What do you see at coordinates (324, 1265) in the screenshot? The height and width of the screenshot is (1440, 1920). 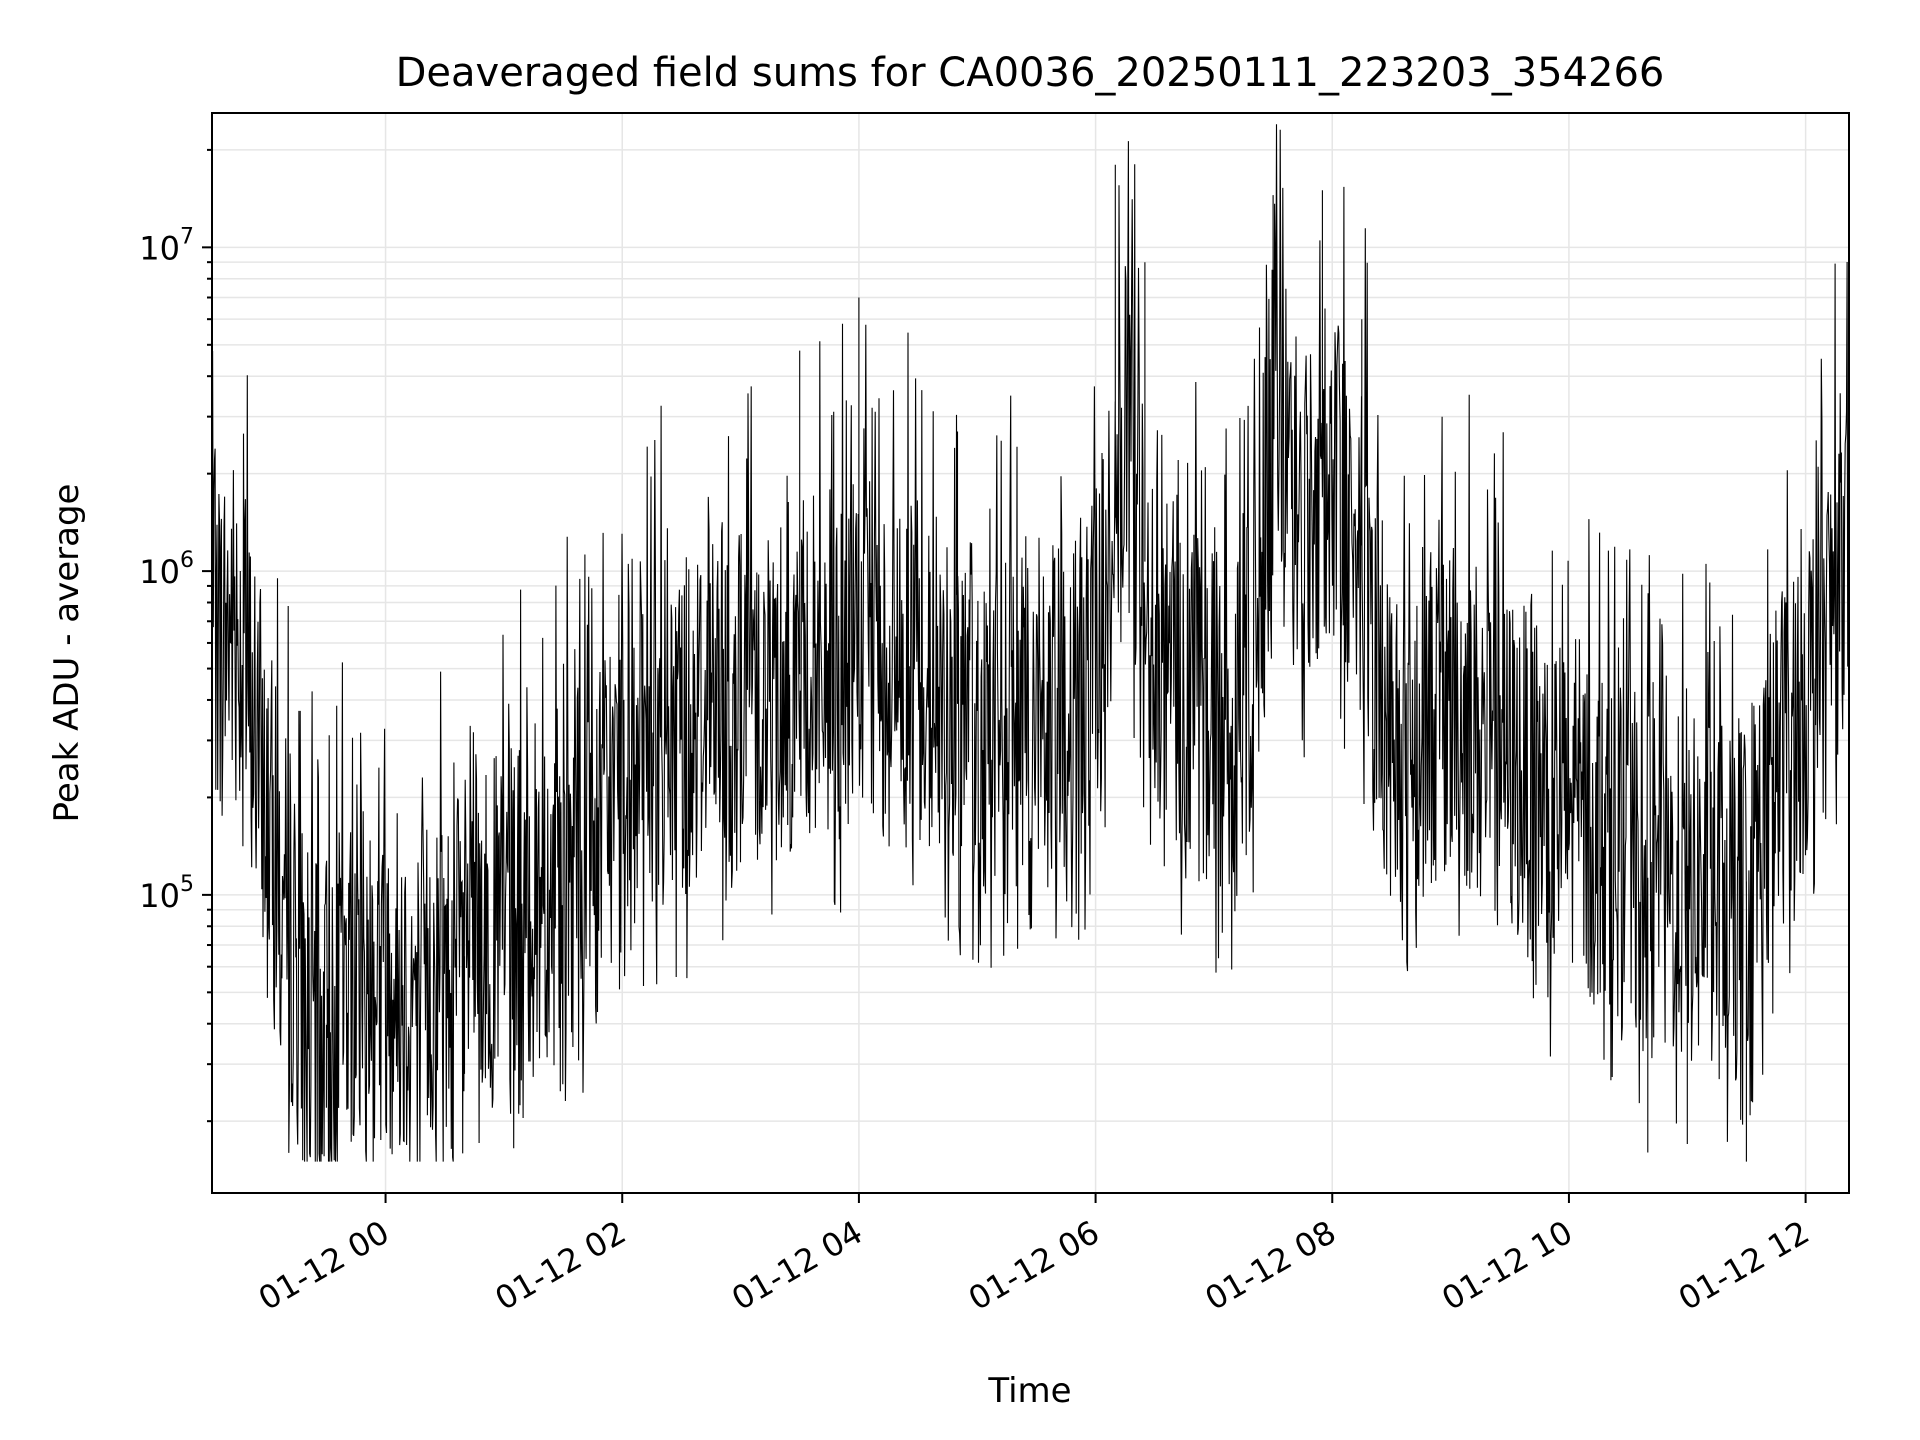 I see `x-tick-label: 01-12 00` at bounding box center [324, 1265].